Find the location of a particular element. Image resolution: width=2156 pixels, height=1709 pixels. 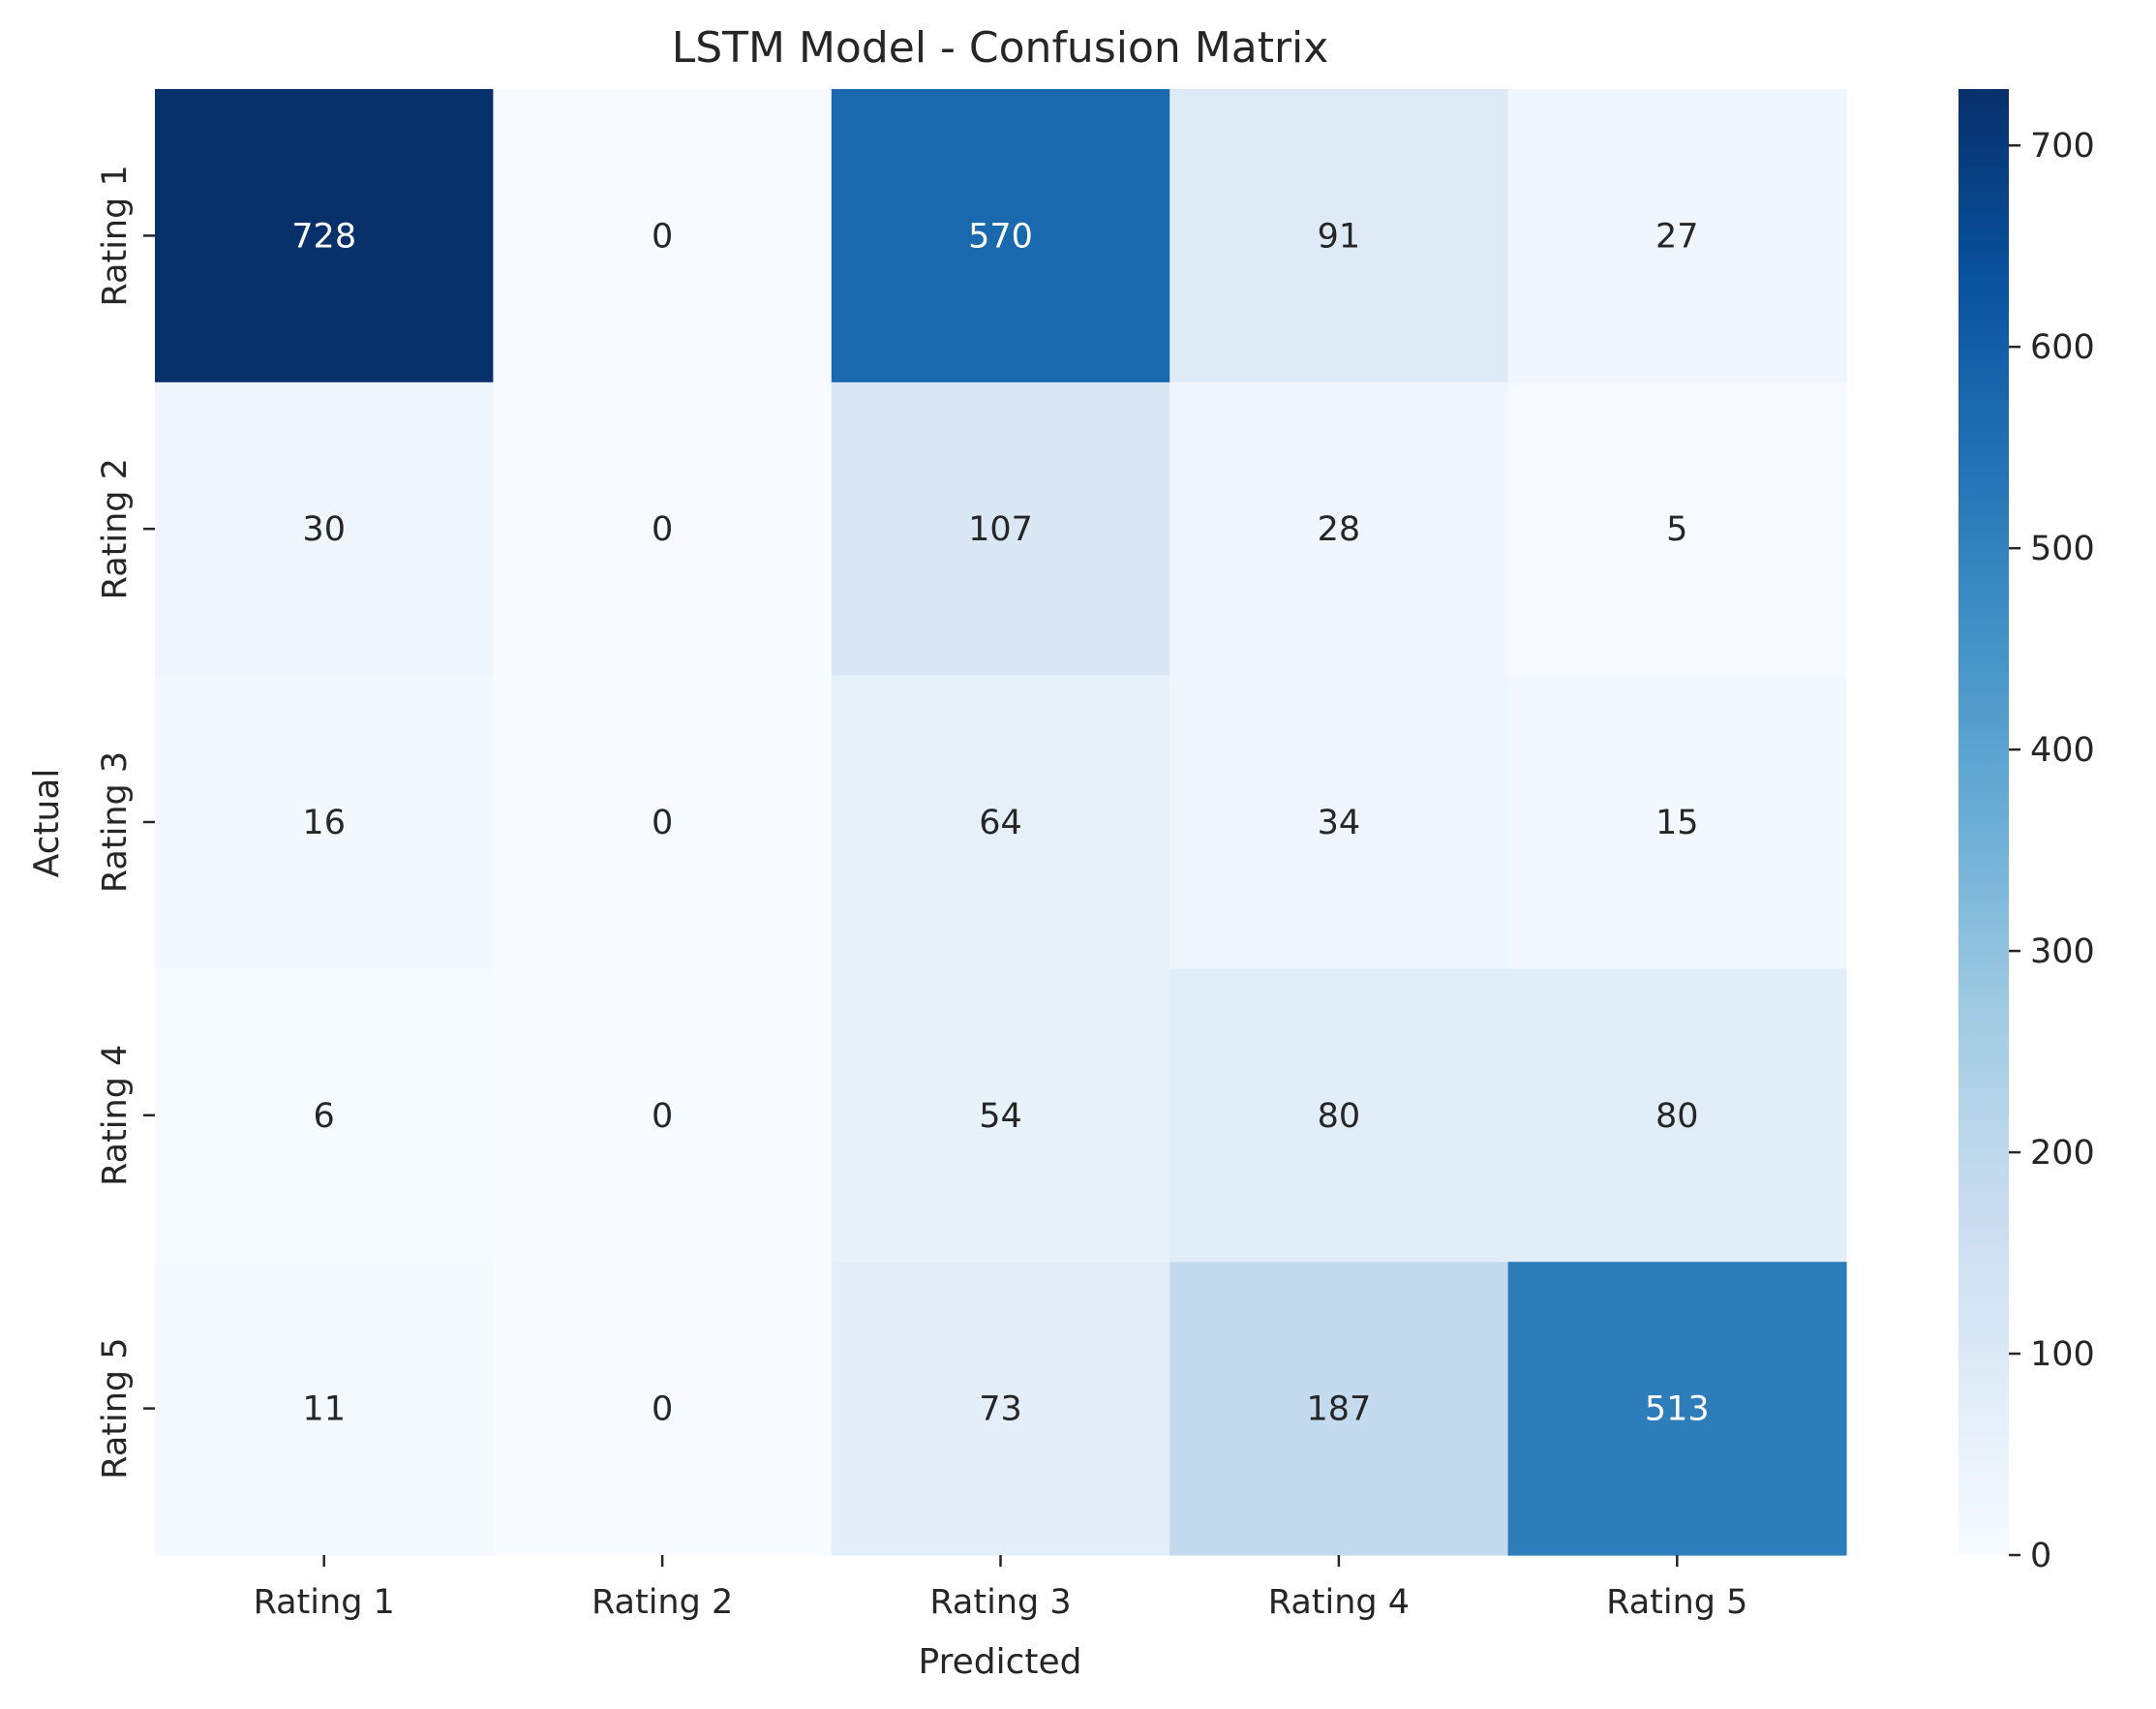

colorbar is located at coordinates (1984, 822).